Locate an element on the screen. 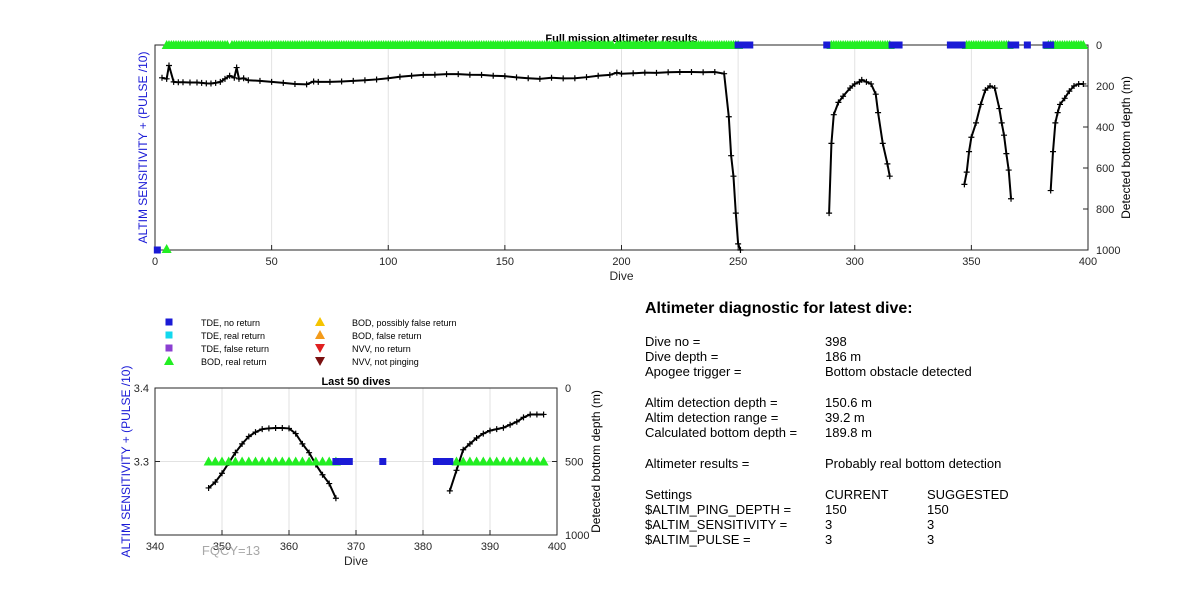 This screenshot has height=601, width=1200. diag-value: 189.8 m is located at coordinates (848, 432).